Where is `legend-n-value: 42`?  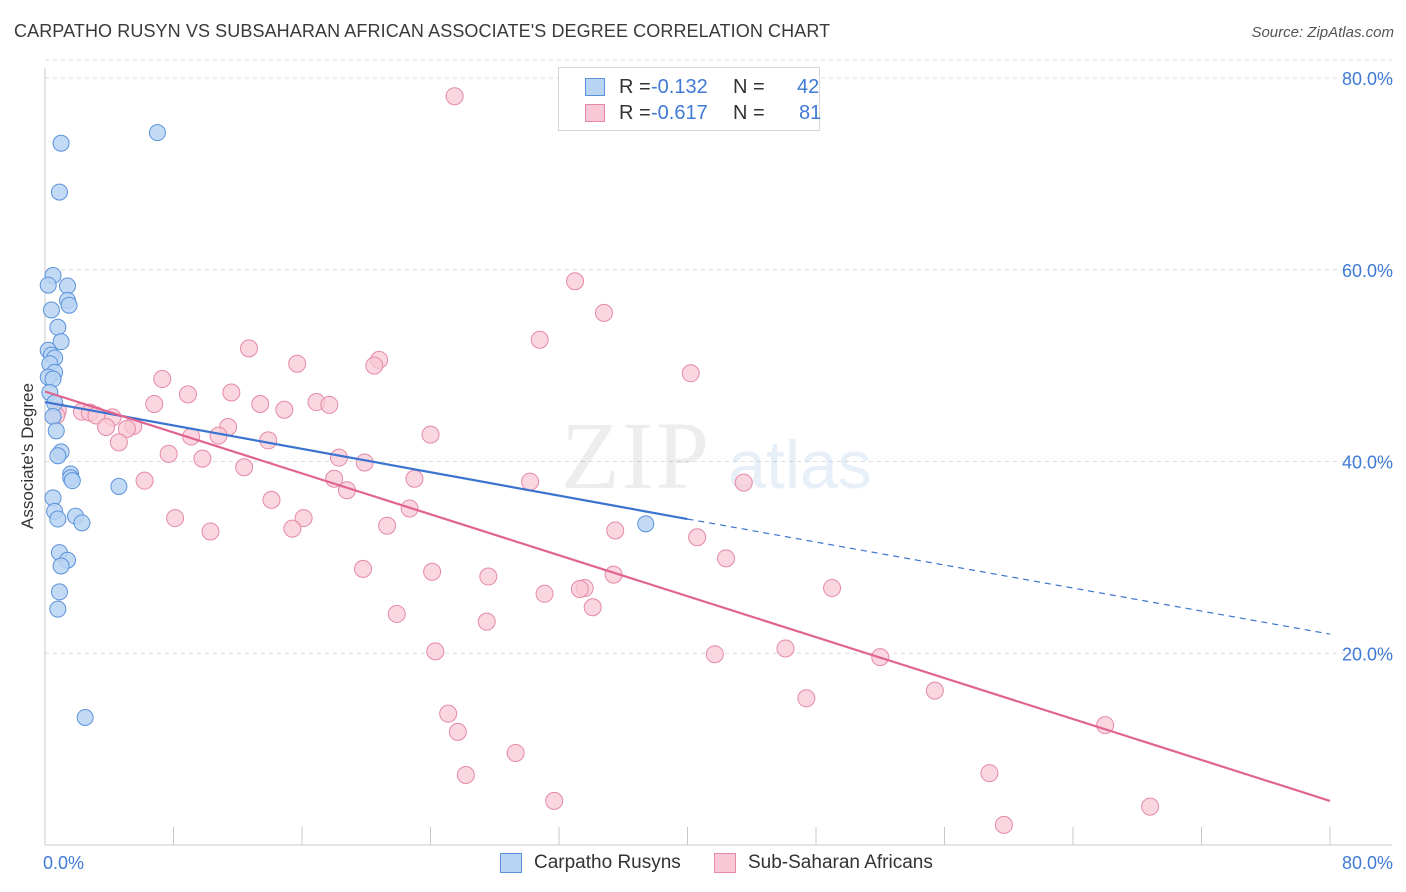
legend-n-value: 42 is located at coordinates (808, 87).